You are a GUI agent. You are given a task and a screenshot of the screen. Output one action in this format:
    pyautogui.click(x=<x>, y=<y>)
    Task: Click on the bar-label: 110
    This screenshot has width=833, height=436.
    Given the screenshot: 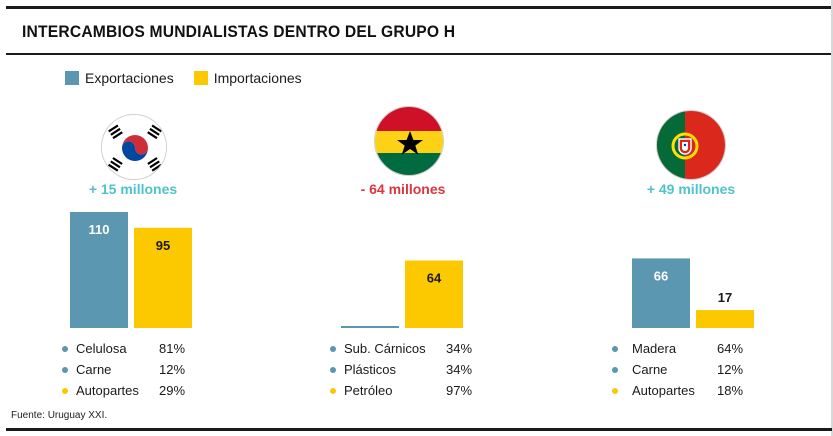 What is the action you would take?
    pyautogui.click(x=99, y=229)
    